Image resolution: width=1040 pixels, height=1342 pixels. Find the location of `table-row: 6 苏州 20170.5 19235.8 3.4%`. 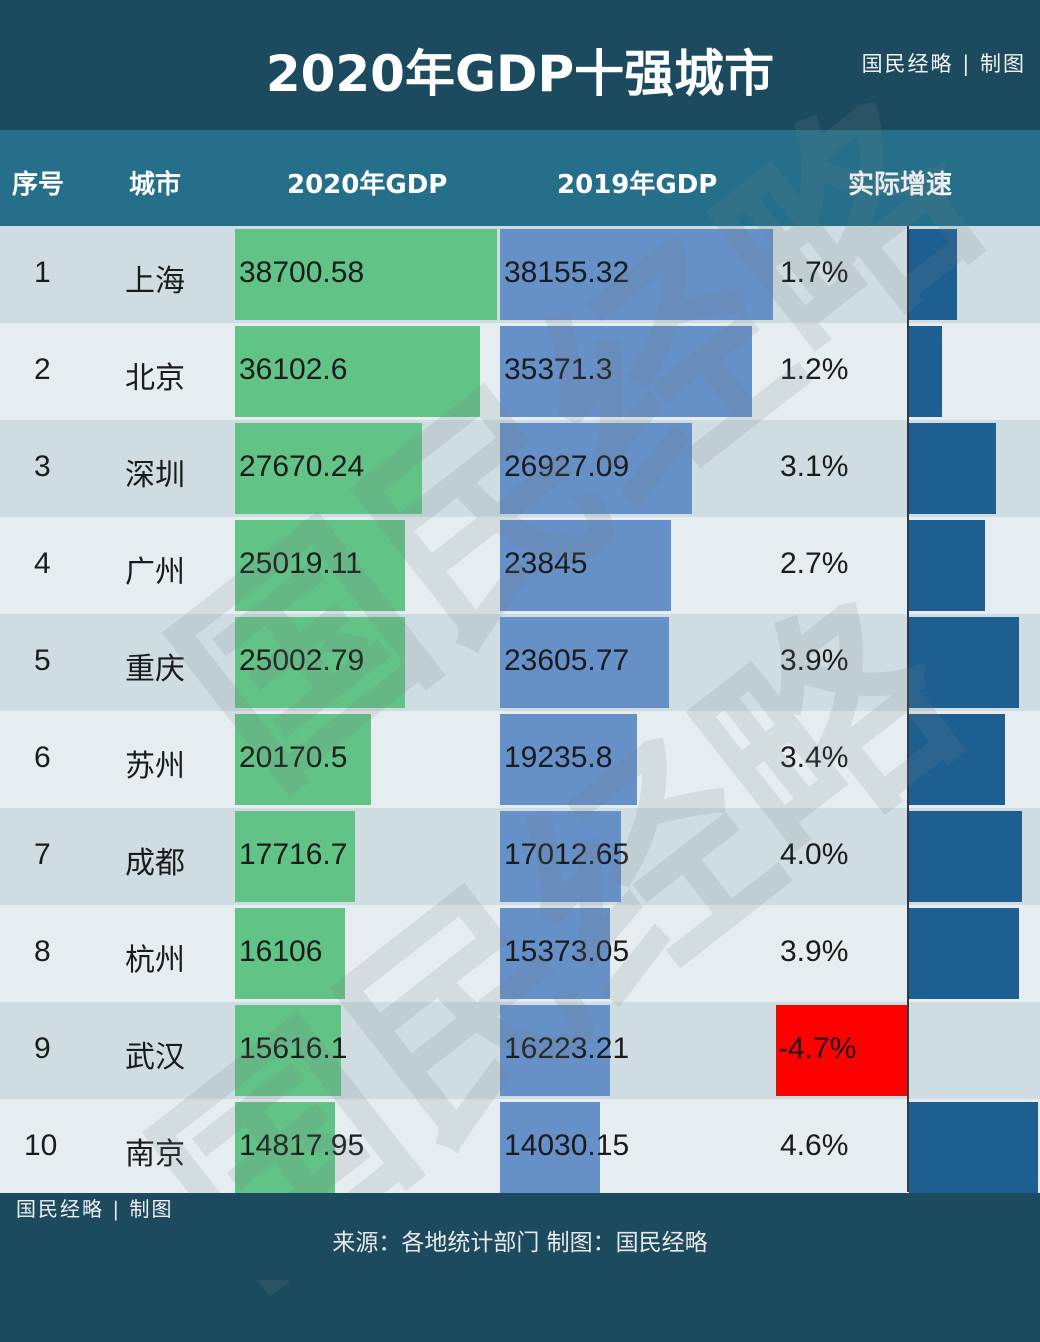

table-row: 6 苏州 20170.5 19235.8 3.4% is located at coordinates (520, 759).